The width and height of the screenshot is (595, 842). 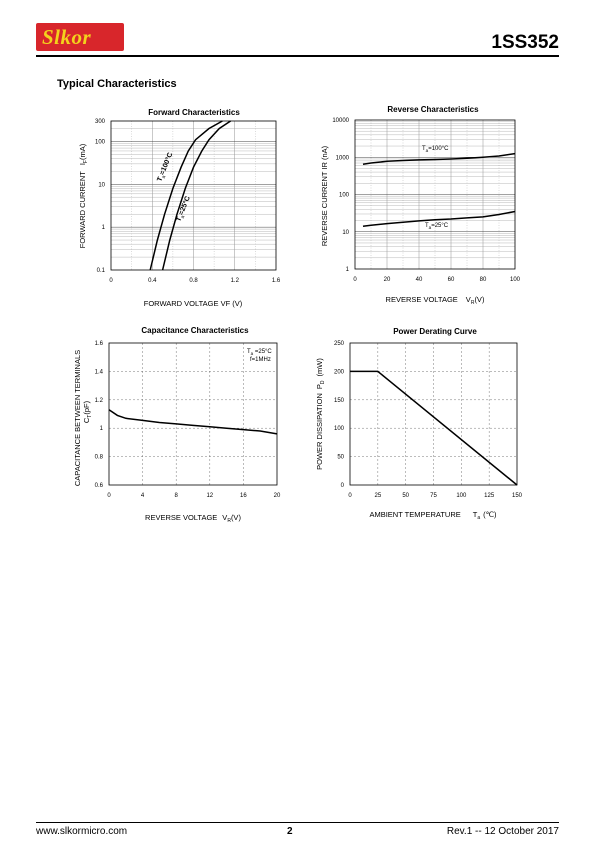 I want to click on x-tick-label: 0.8, so click(x=193, y=281).